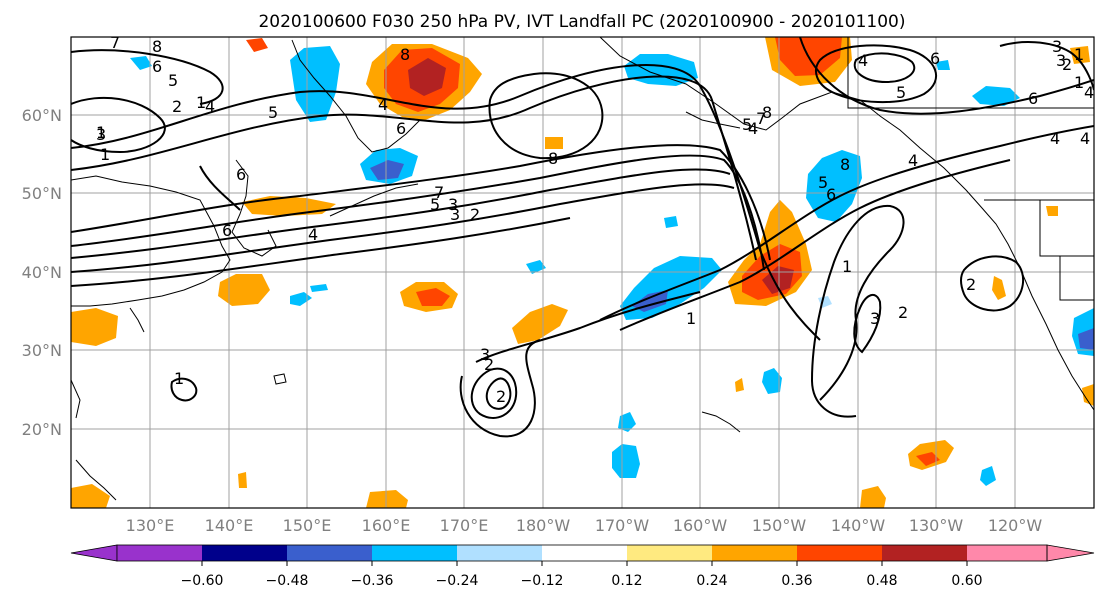 The image size is (1105, 601). What do you see at coordinates (287, 581) in the screenshot?
I see `colorbar-tick-label: −0.48` at bounding box center [287, 581].